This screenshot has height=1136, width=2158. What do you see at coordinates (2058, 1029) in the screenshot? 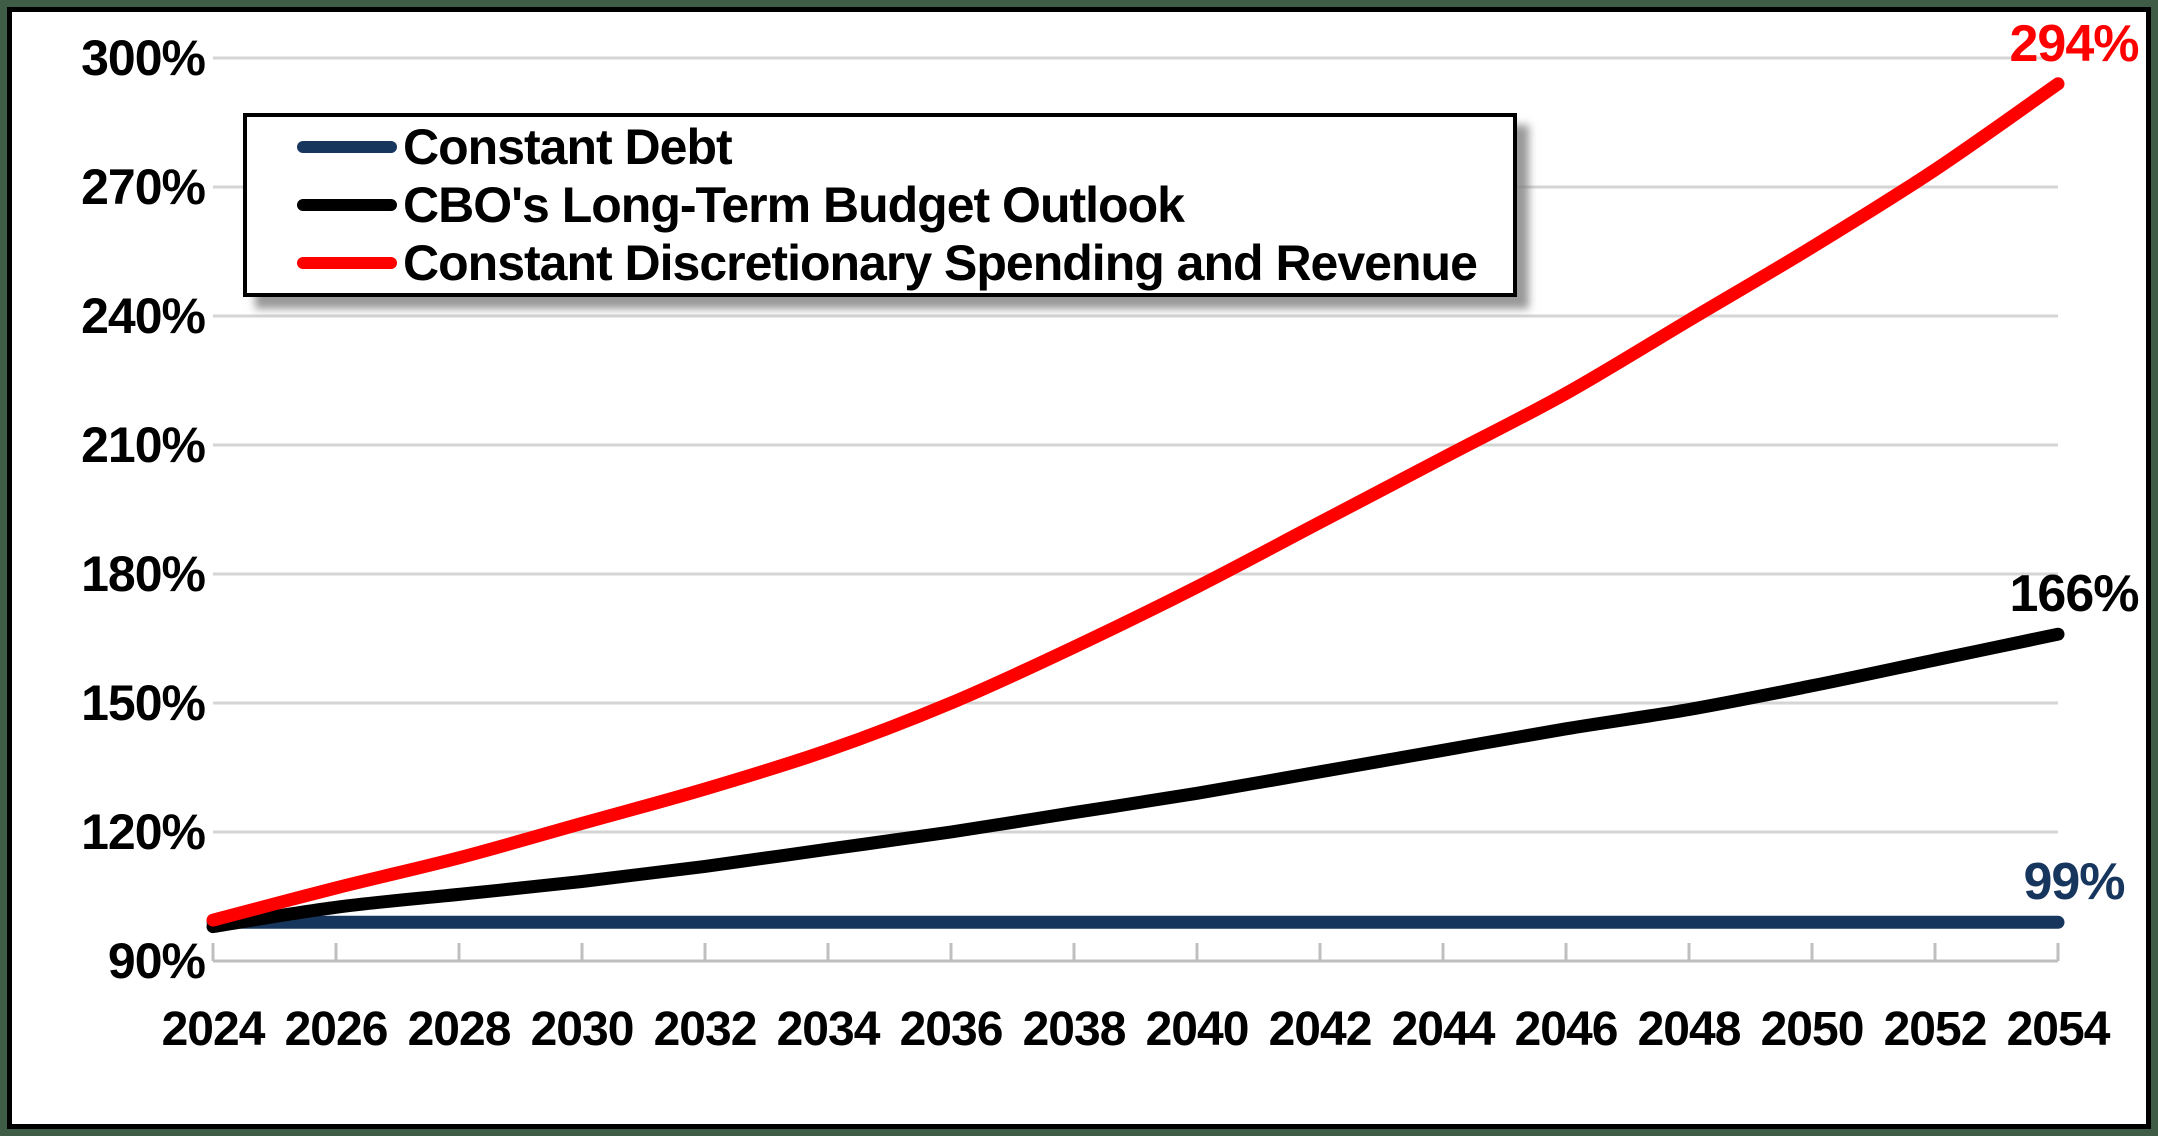
I see `x-axis-tick-label: 2054` at bounding box center [2058, 1029].